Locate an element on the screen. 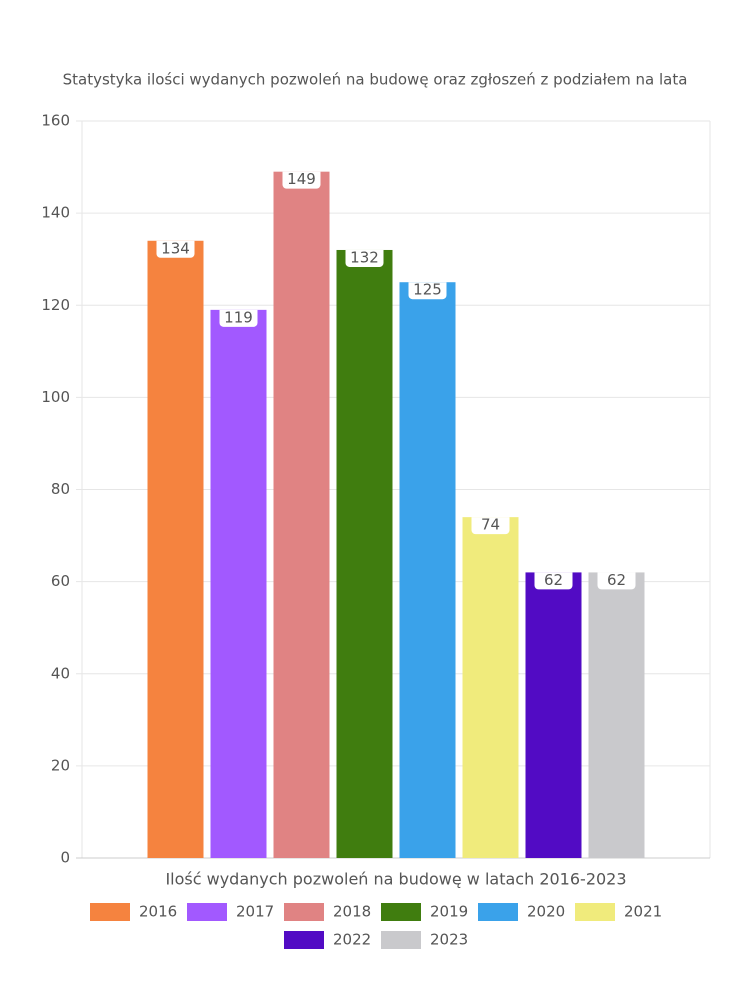 This screenshot has height=1000, width=750. y-tick-label: 80 is located at coordinates (60, 489).